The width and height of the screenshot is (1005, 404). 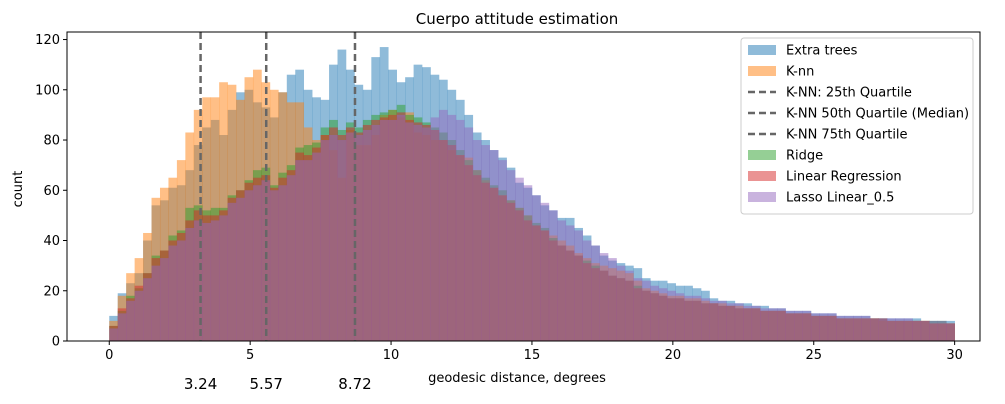 What do you see at coordinates (954, 355) in the screenshot?
I see `x-tick-label: 30` at bounding box center [954, 355].